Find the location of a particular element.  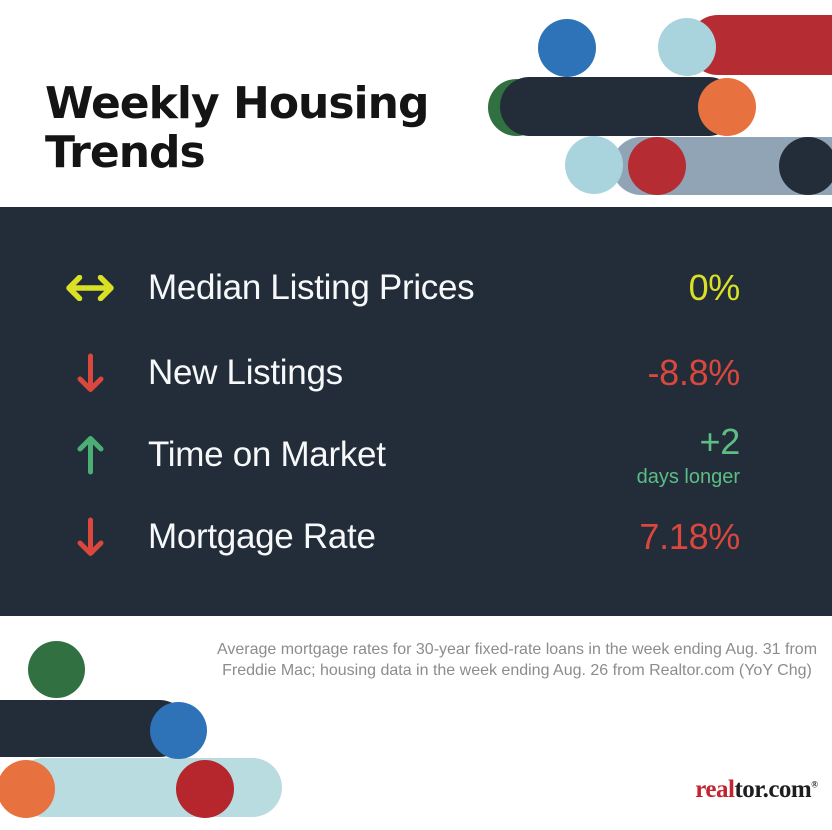

decor-red-circle-bottom is located at coordinates (205, 789).